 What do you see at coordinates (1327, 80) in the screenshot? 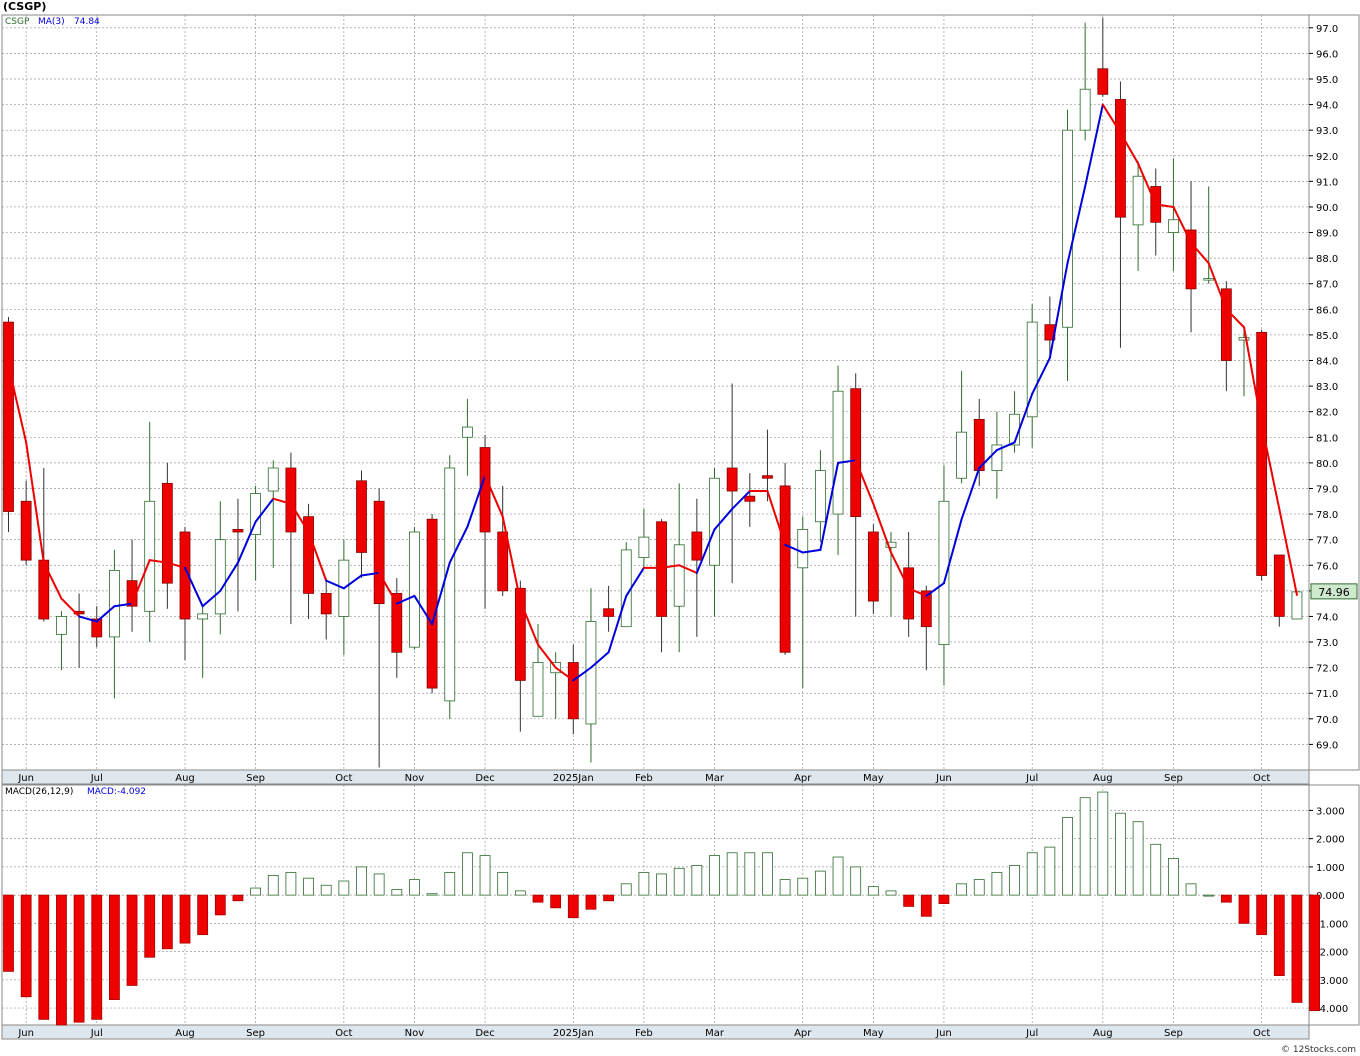
I see `price-y-tick-label: 95.0` at bounding box center [1327, 80].